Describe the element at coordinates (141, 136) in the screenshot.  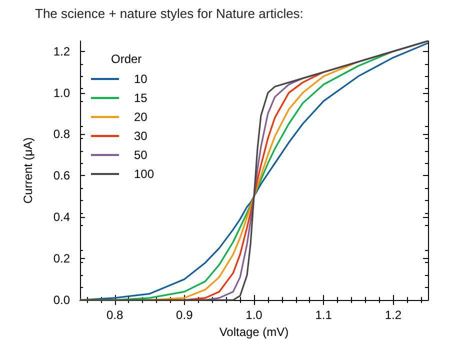
I see `legend-label: 30` at that location.